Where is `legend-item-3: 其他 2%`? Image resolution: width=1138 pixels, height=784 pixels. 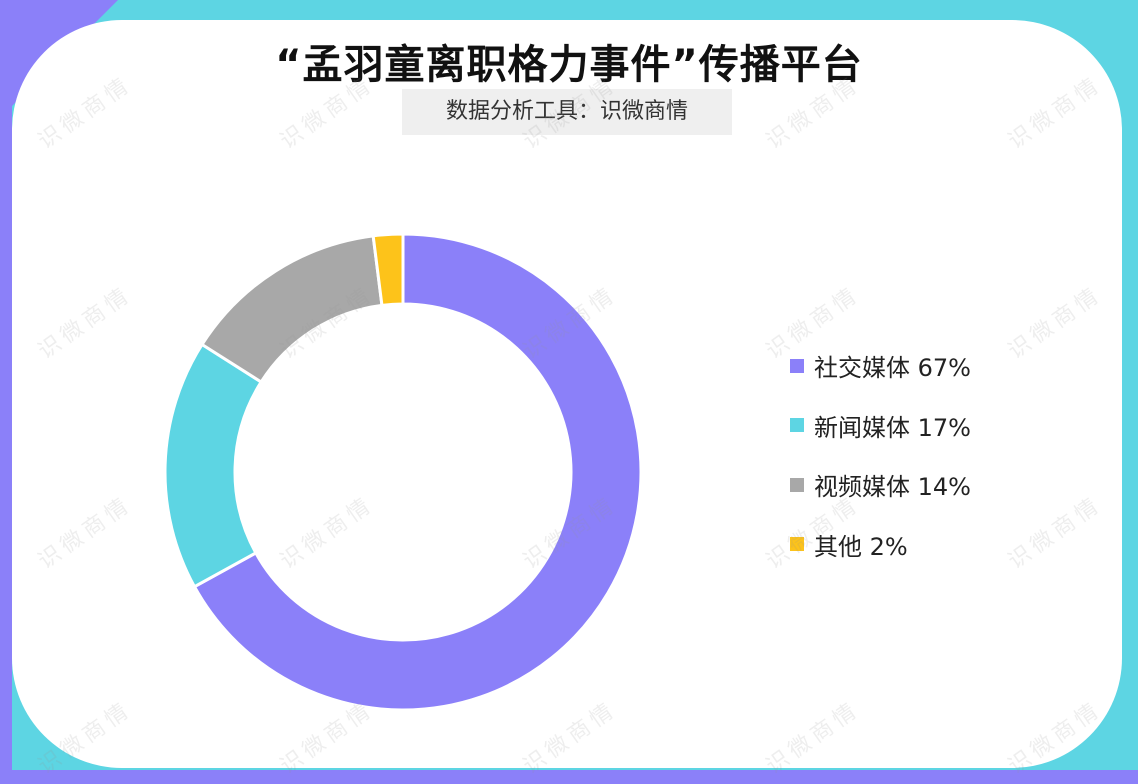 legend-item-3: 其他 2% is located at coordinates (880, 545).